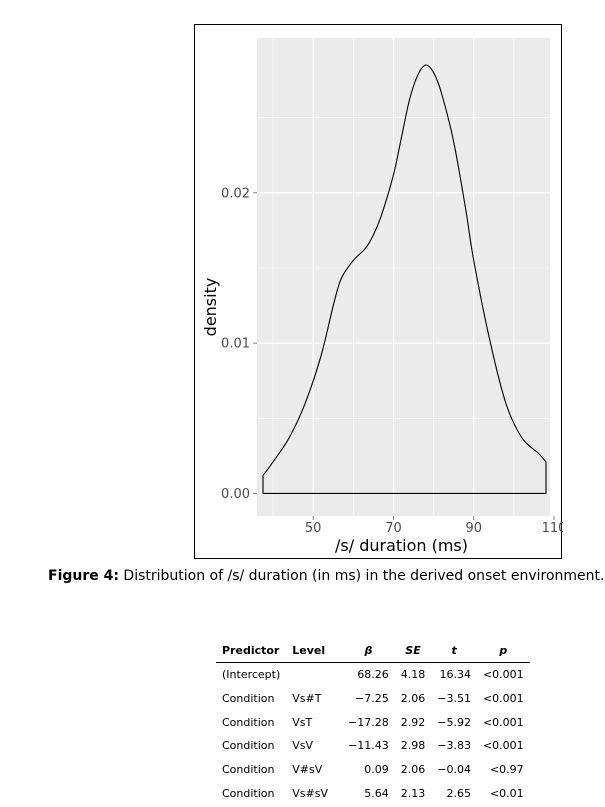 Image resolution: width=605 pixels, height=807 pixels. Describe the element at coordinates (307, 699) in the screenshot. I see `cell-level: Vs#T` at that location.